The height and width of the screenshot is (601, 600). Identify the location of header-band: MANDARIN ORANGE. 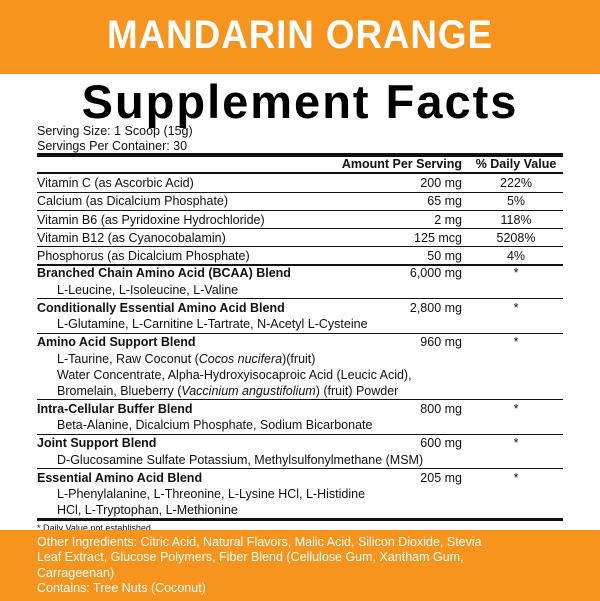
(300, 37).